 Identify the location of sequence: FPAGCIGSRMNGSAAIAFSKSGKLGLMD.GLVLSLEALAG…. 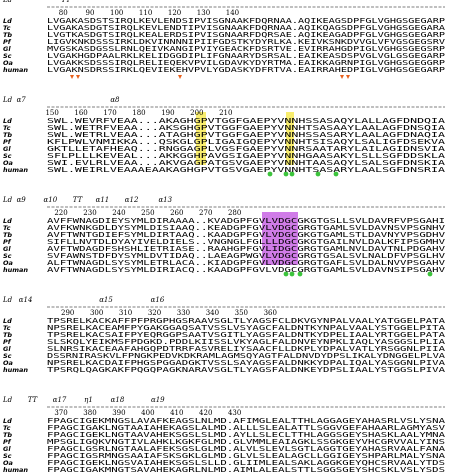
(246, 456).